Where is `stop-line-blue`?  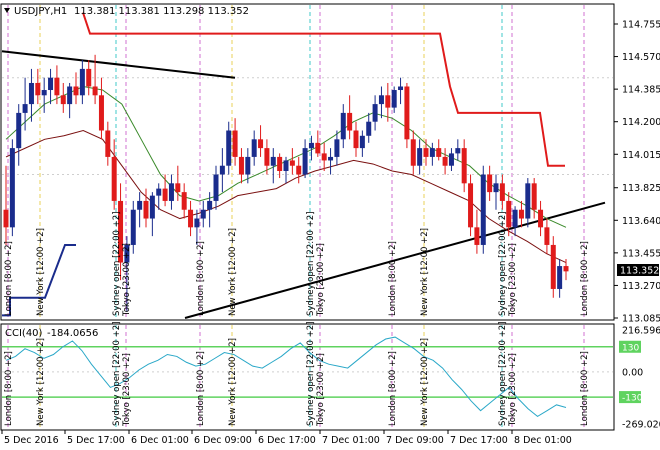
stop-line-blue is located at coordinates (39, 280).